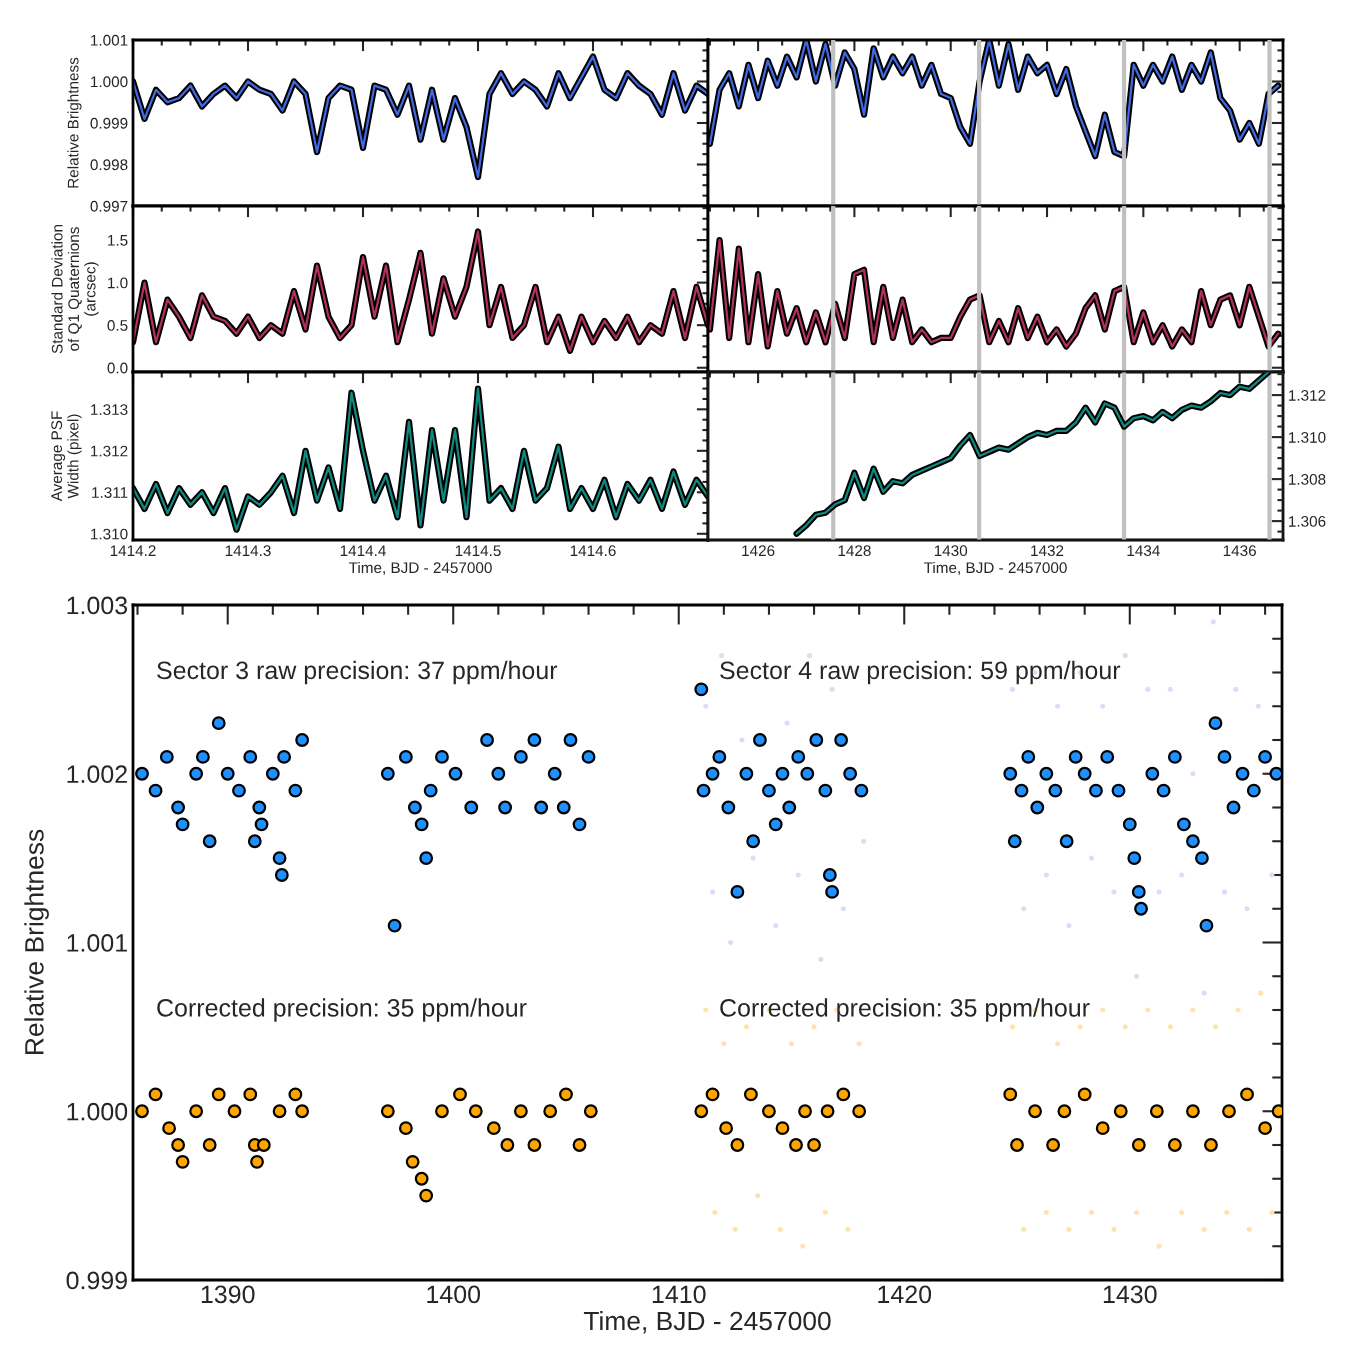 The height and width of the screenshot is (1350, 1350). I want to click on y-tick-label: 1.5, so click(118, 240).